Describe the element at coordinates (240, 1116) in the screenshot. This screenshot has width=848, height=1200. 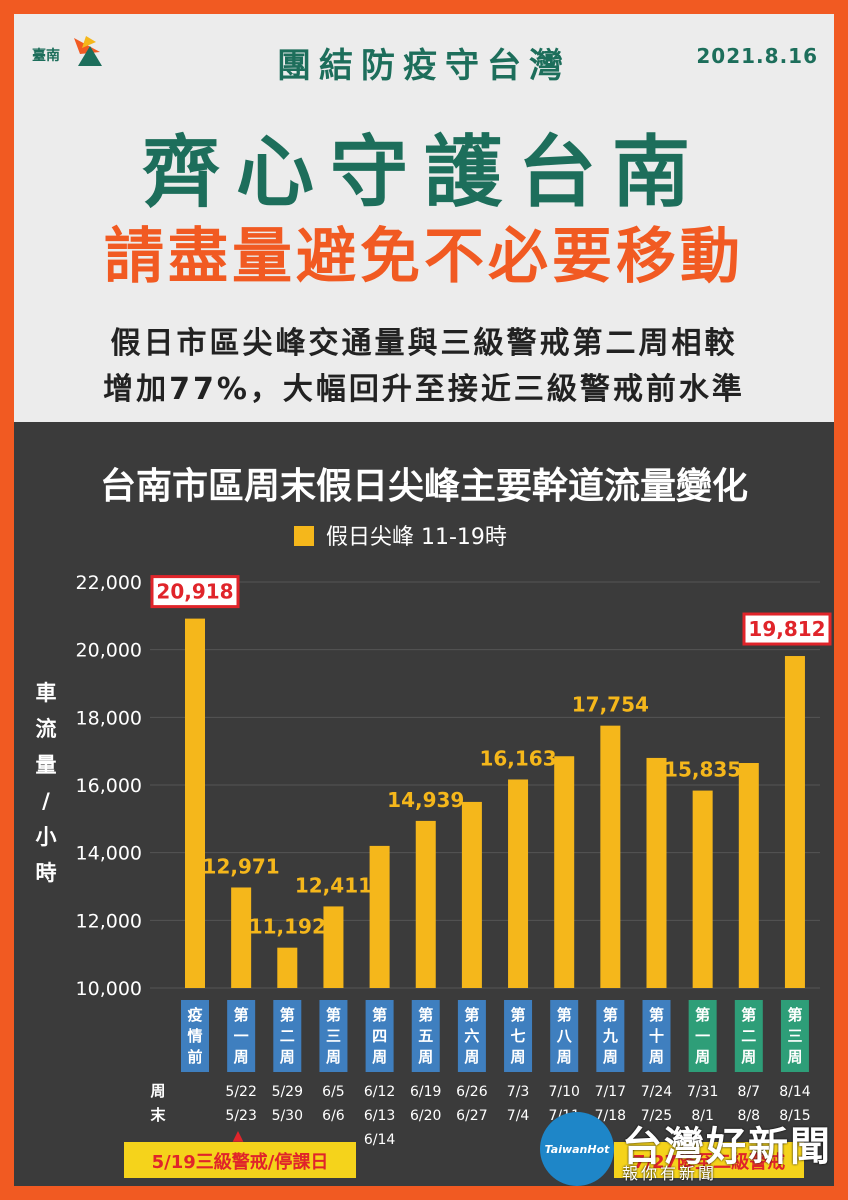
I see `date-label: 5/23` at that location.